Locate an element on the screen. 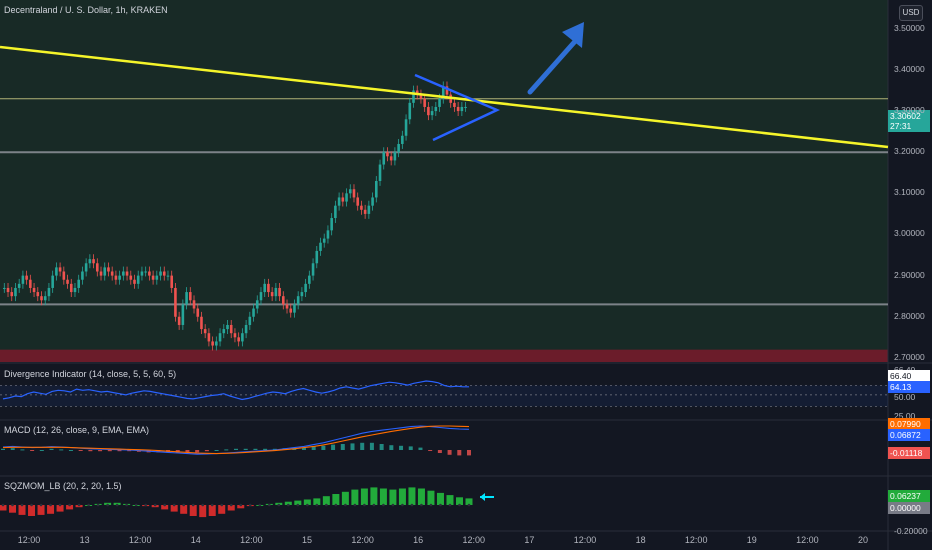  price-tick: 3.50000 is located at coordinates (909, 27).